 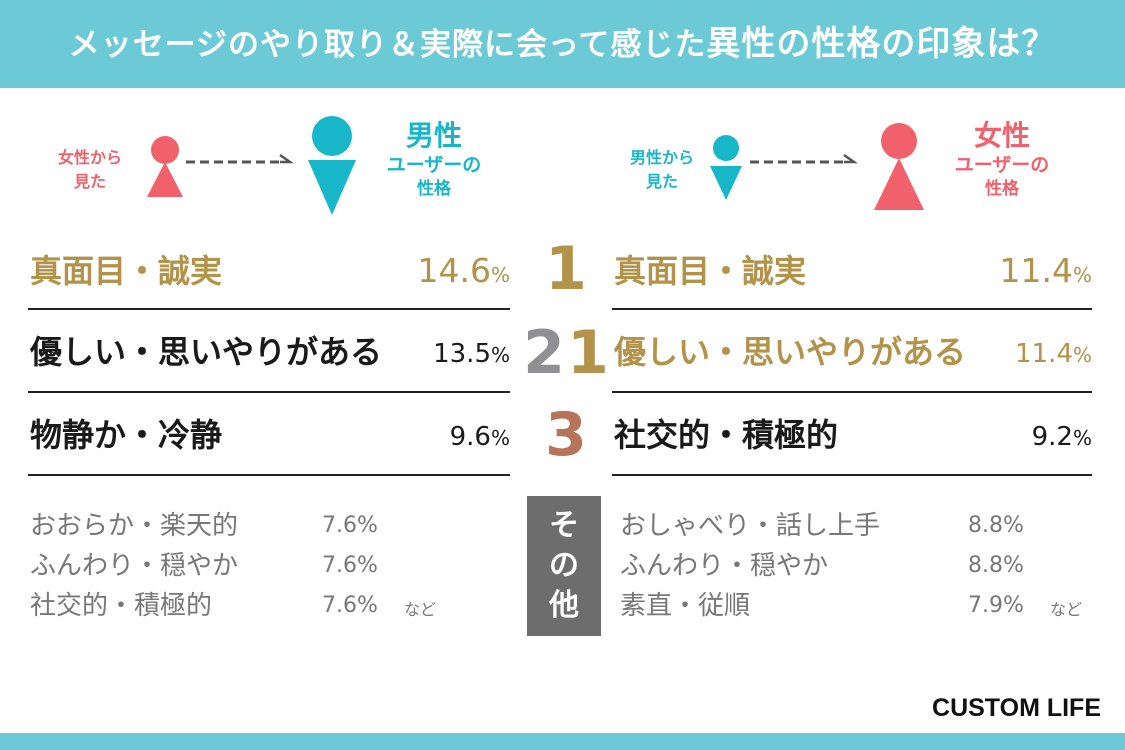 I want to click on left-other-number-3: 7.6, so click(x=339, y=605).